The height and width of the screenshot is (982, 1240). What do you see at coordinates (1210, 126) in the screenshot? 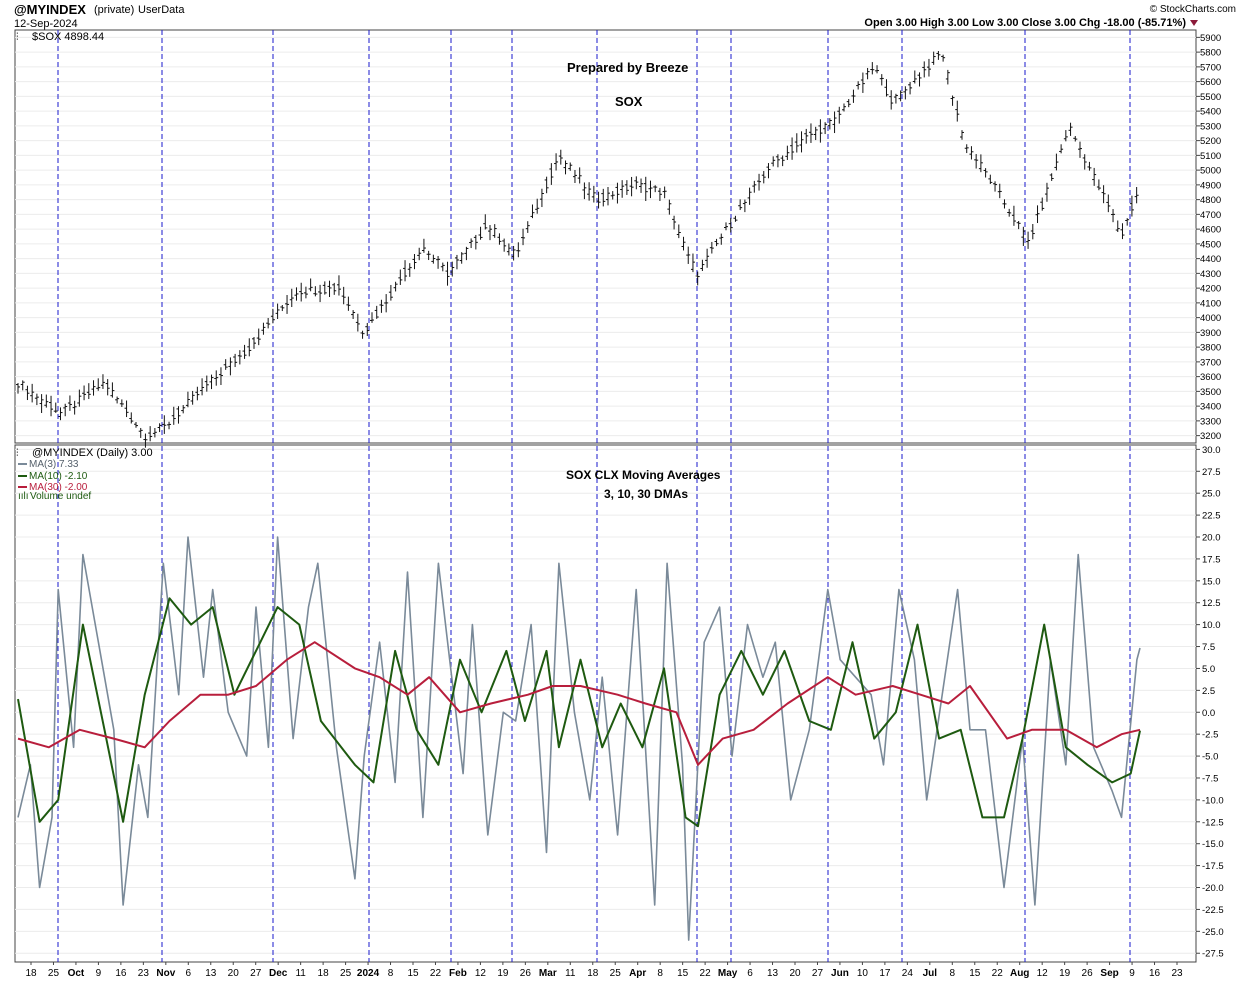
I see `upper-tick-label: 5300` at bounding box center [1210, 126].